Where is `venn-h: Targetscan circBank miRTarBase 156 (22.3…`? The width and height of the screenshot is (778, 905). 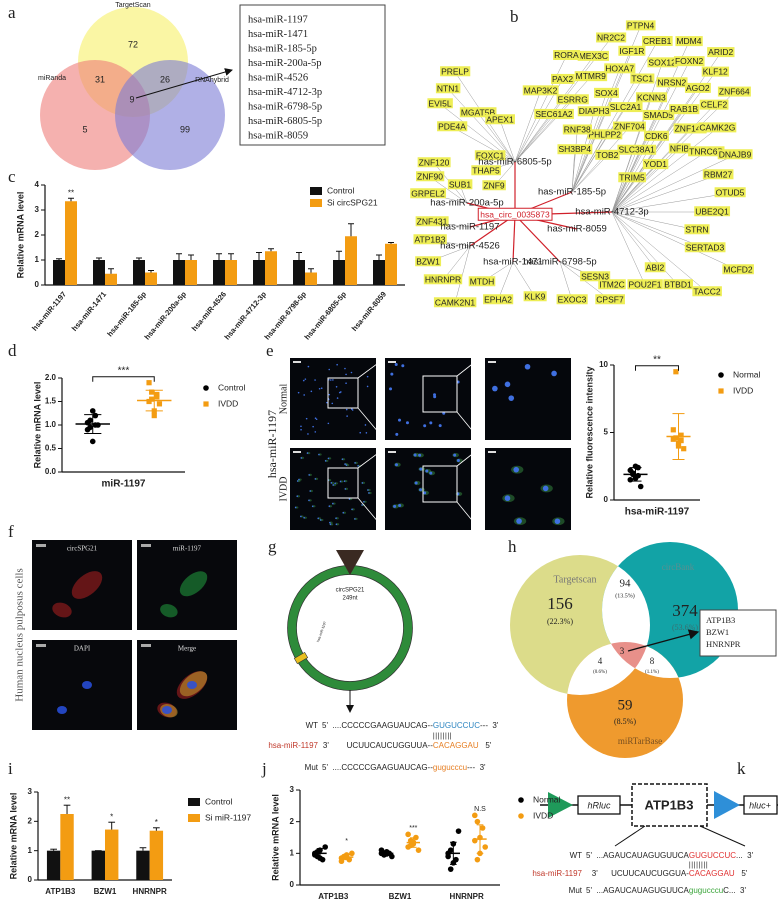
venn-h: Targetscan circBank miRTarBase 156 (22.3… is located at coordinates (643, 650).